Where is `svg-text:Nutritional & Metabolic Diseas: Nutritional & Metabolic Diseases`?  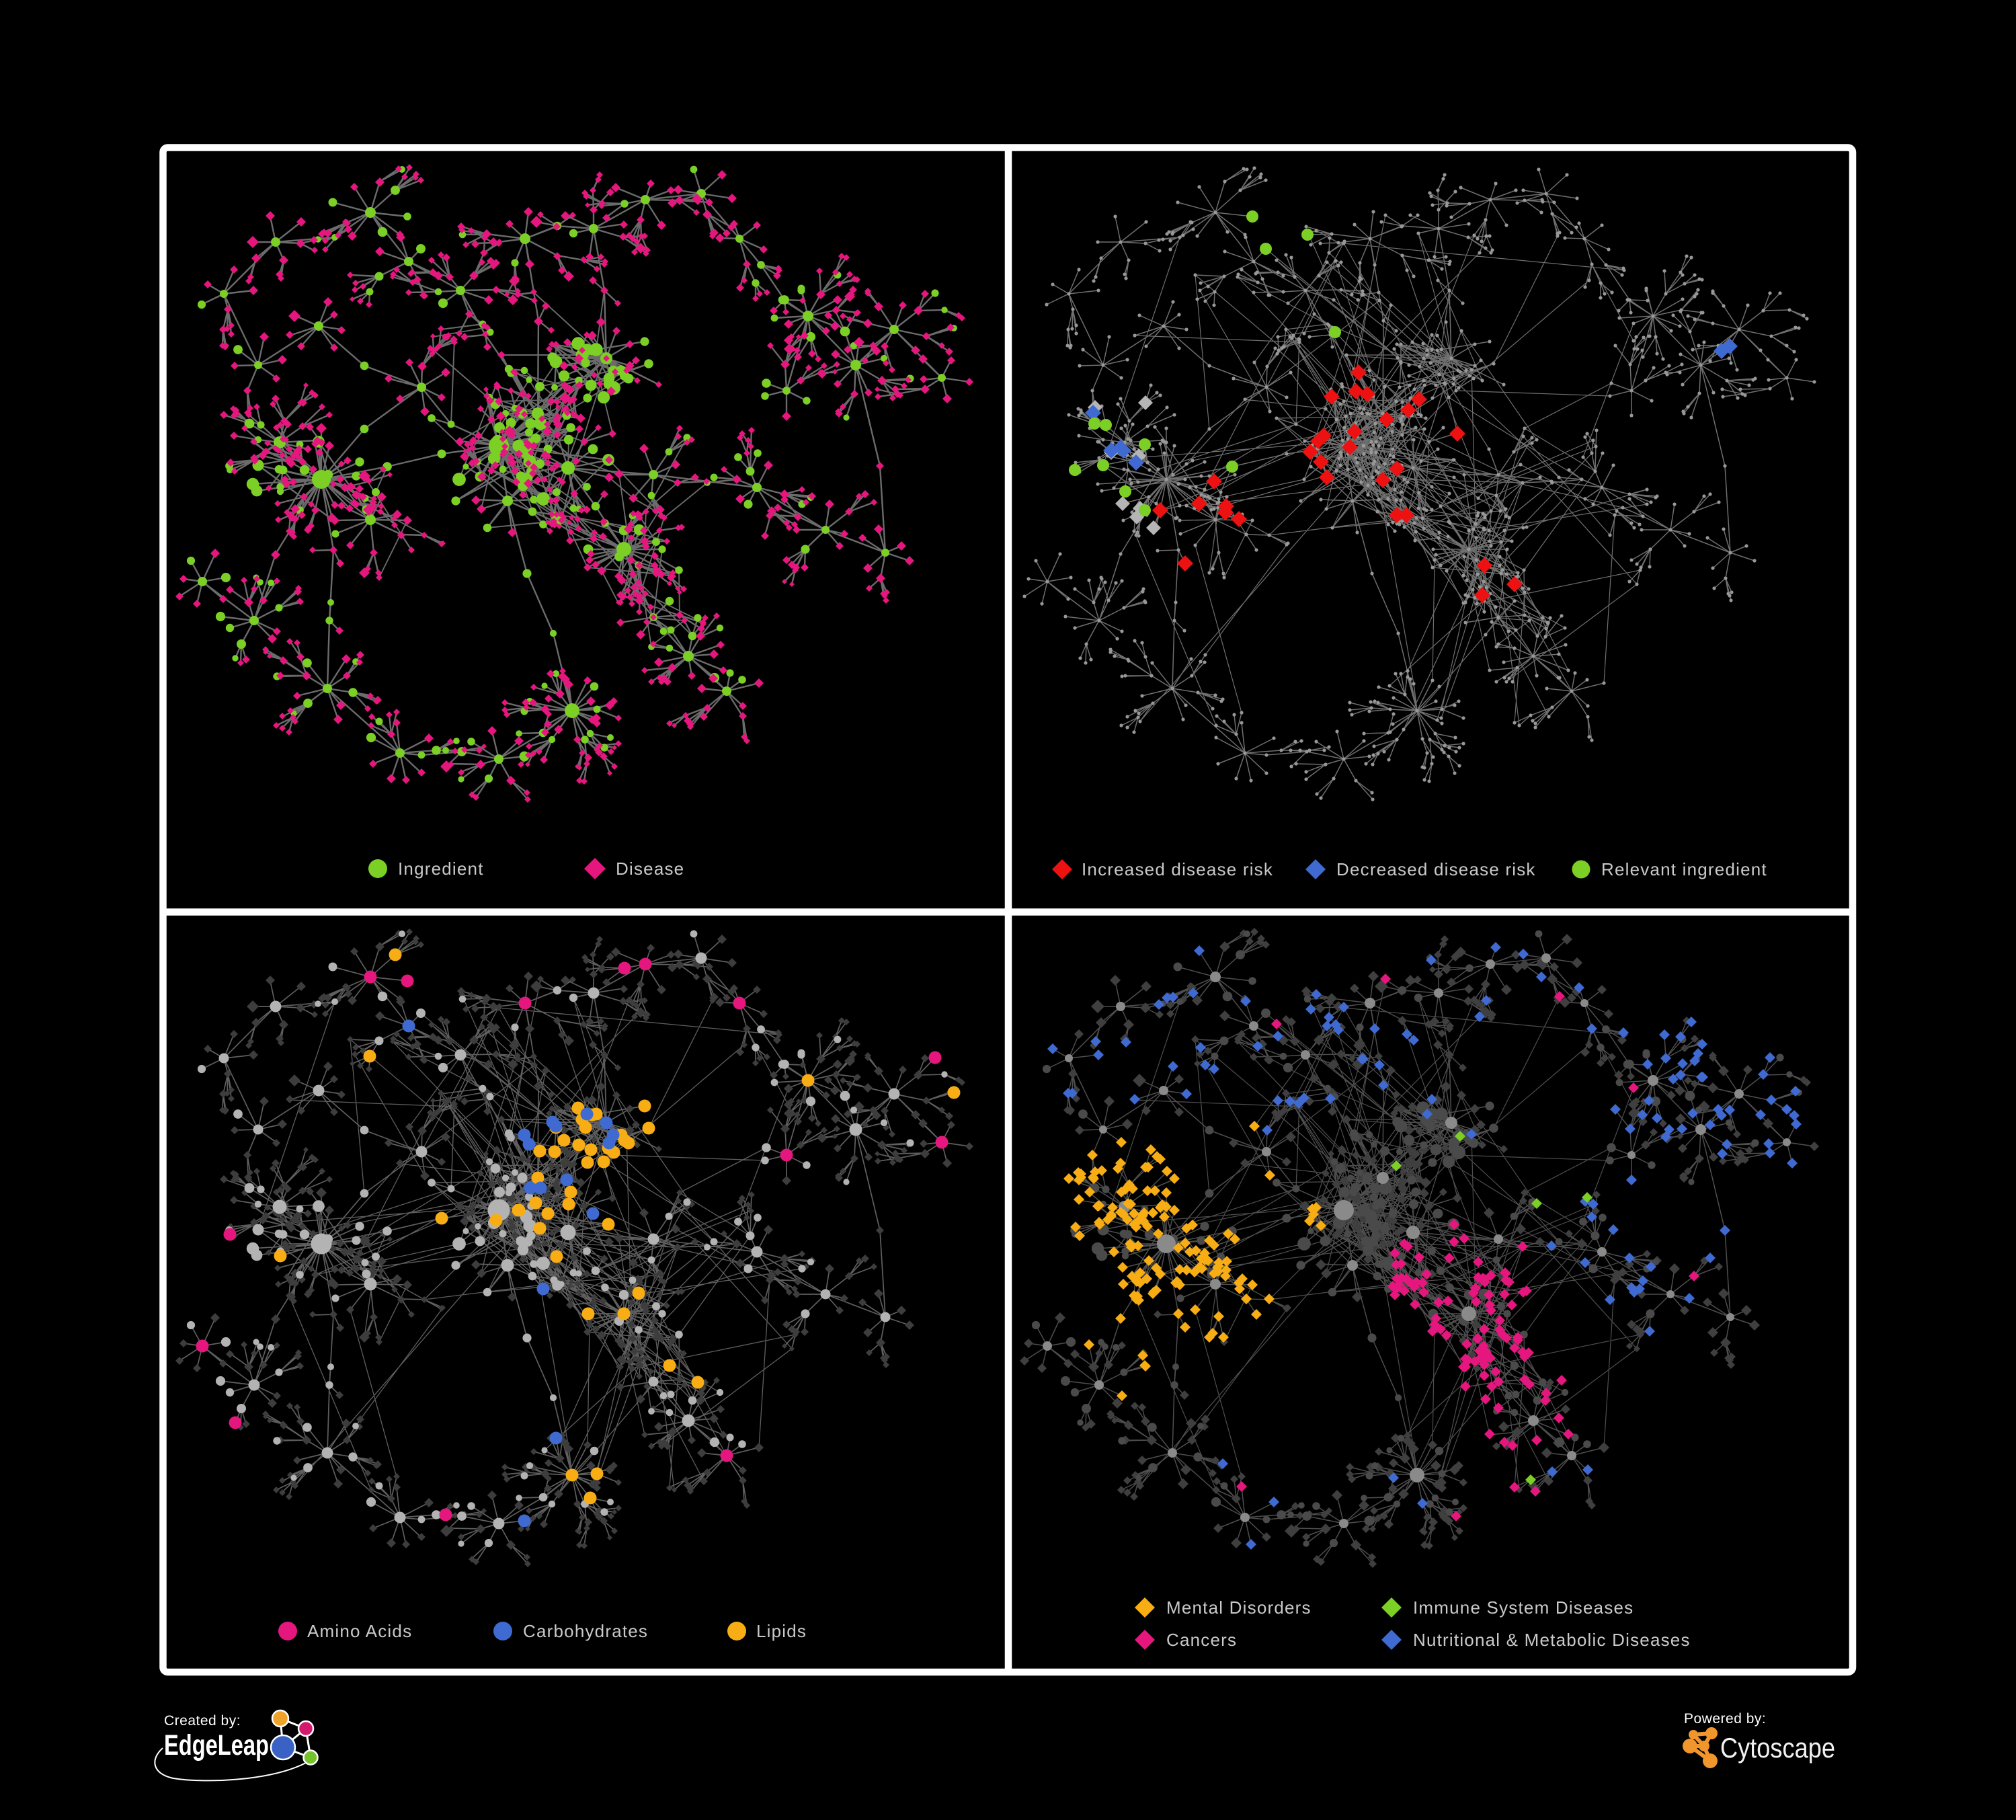
svg-text:Nutritional & Metabolic Diseas: Nutritional & Metabolic Diseases is located at coordinates (1552, 1640).